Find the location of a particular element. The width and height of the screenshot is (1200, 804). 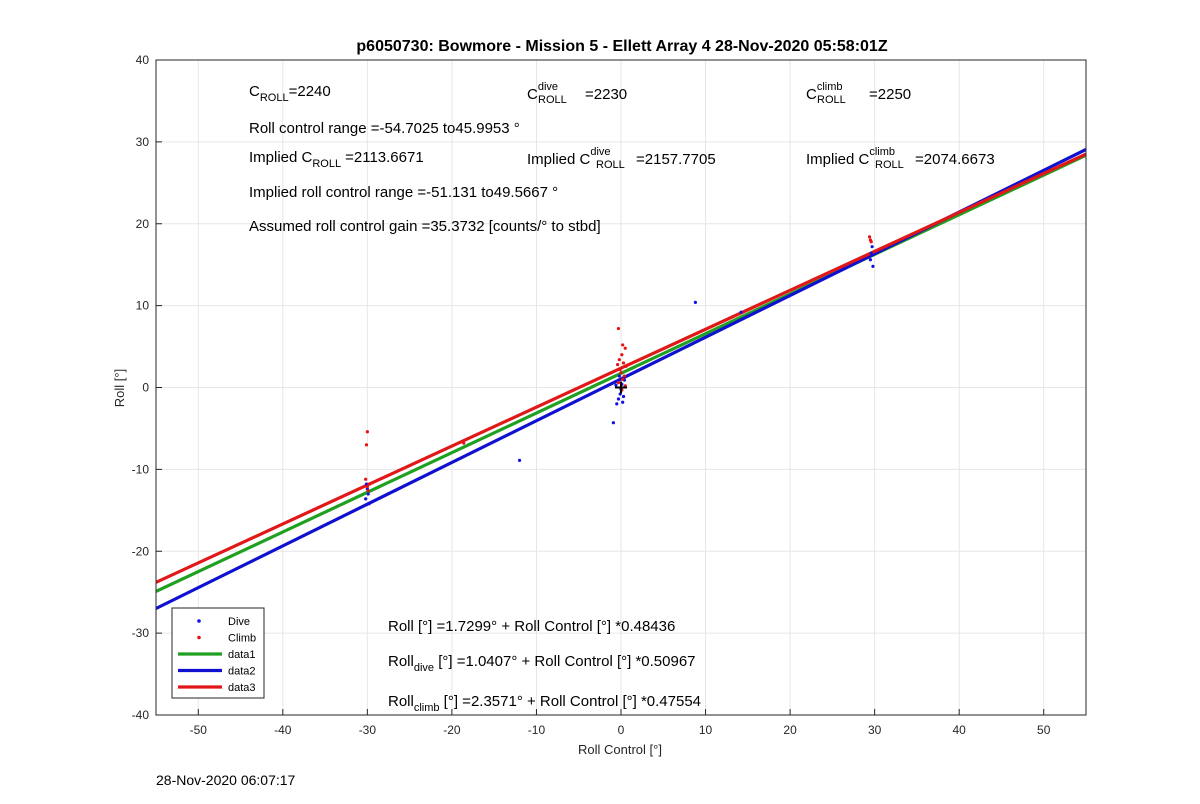

legend-label-climb: Climb is located at coordinates (242, 639).